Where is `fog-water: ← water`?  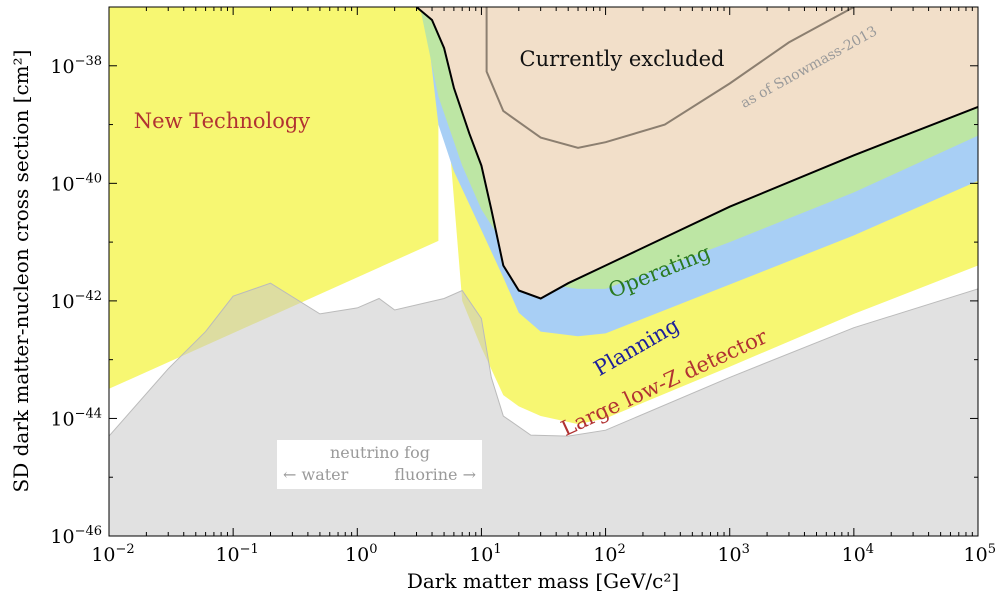
fog-water: ← water is located at coordinates (316, 474).